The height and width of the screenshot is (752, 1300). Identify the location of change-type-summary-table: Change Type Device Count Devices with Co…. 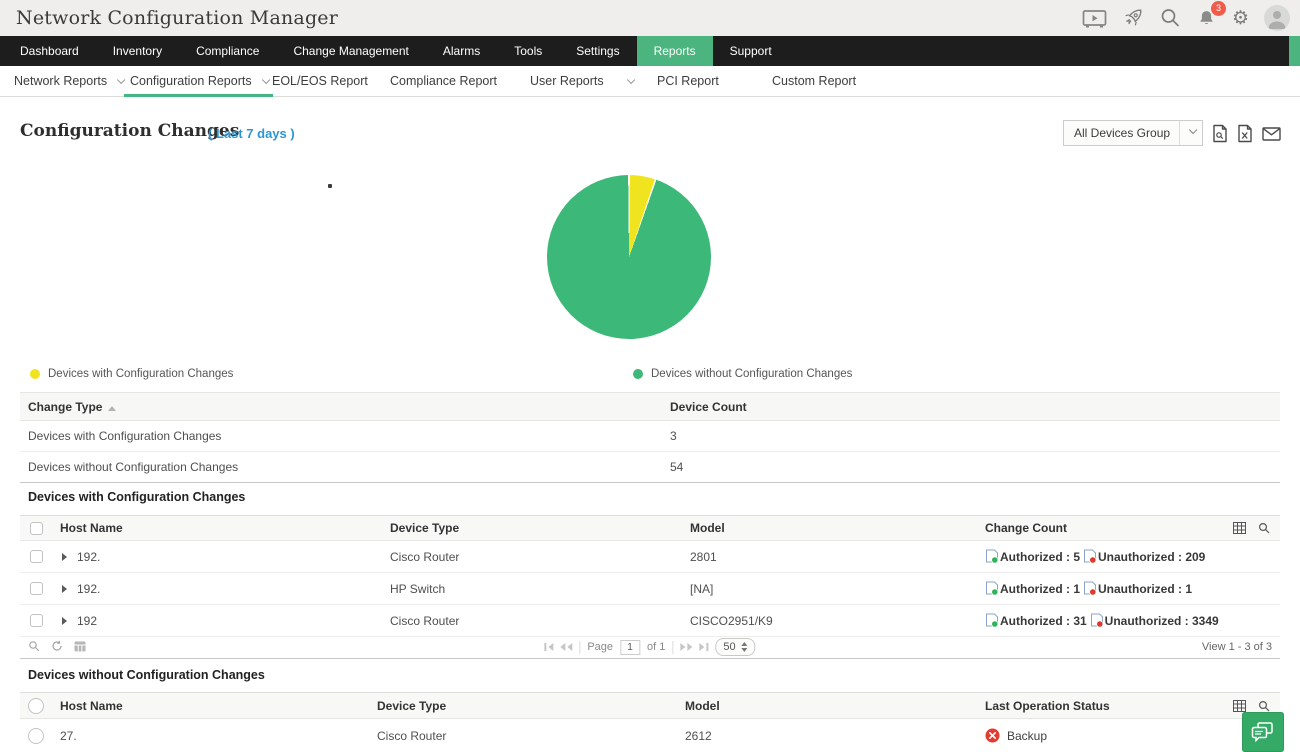
(650, 437).